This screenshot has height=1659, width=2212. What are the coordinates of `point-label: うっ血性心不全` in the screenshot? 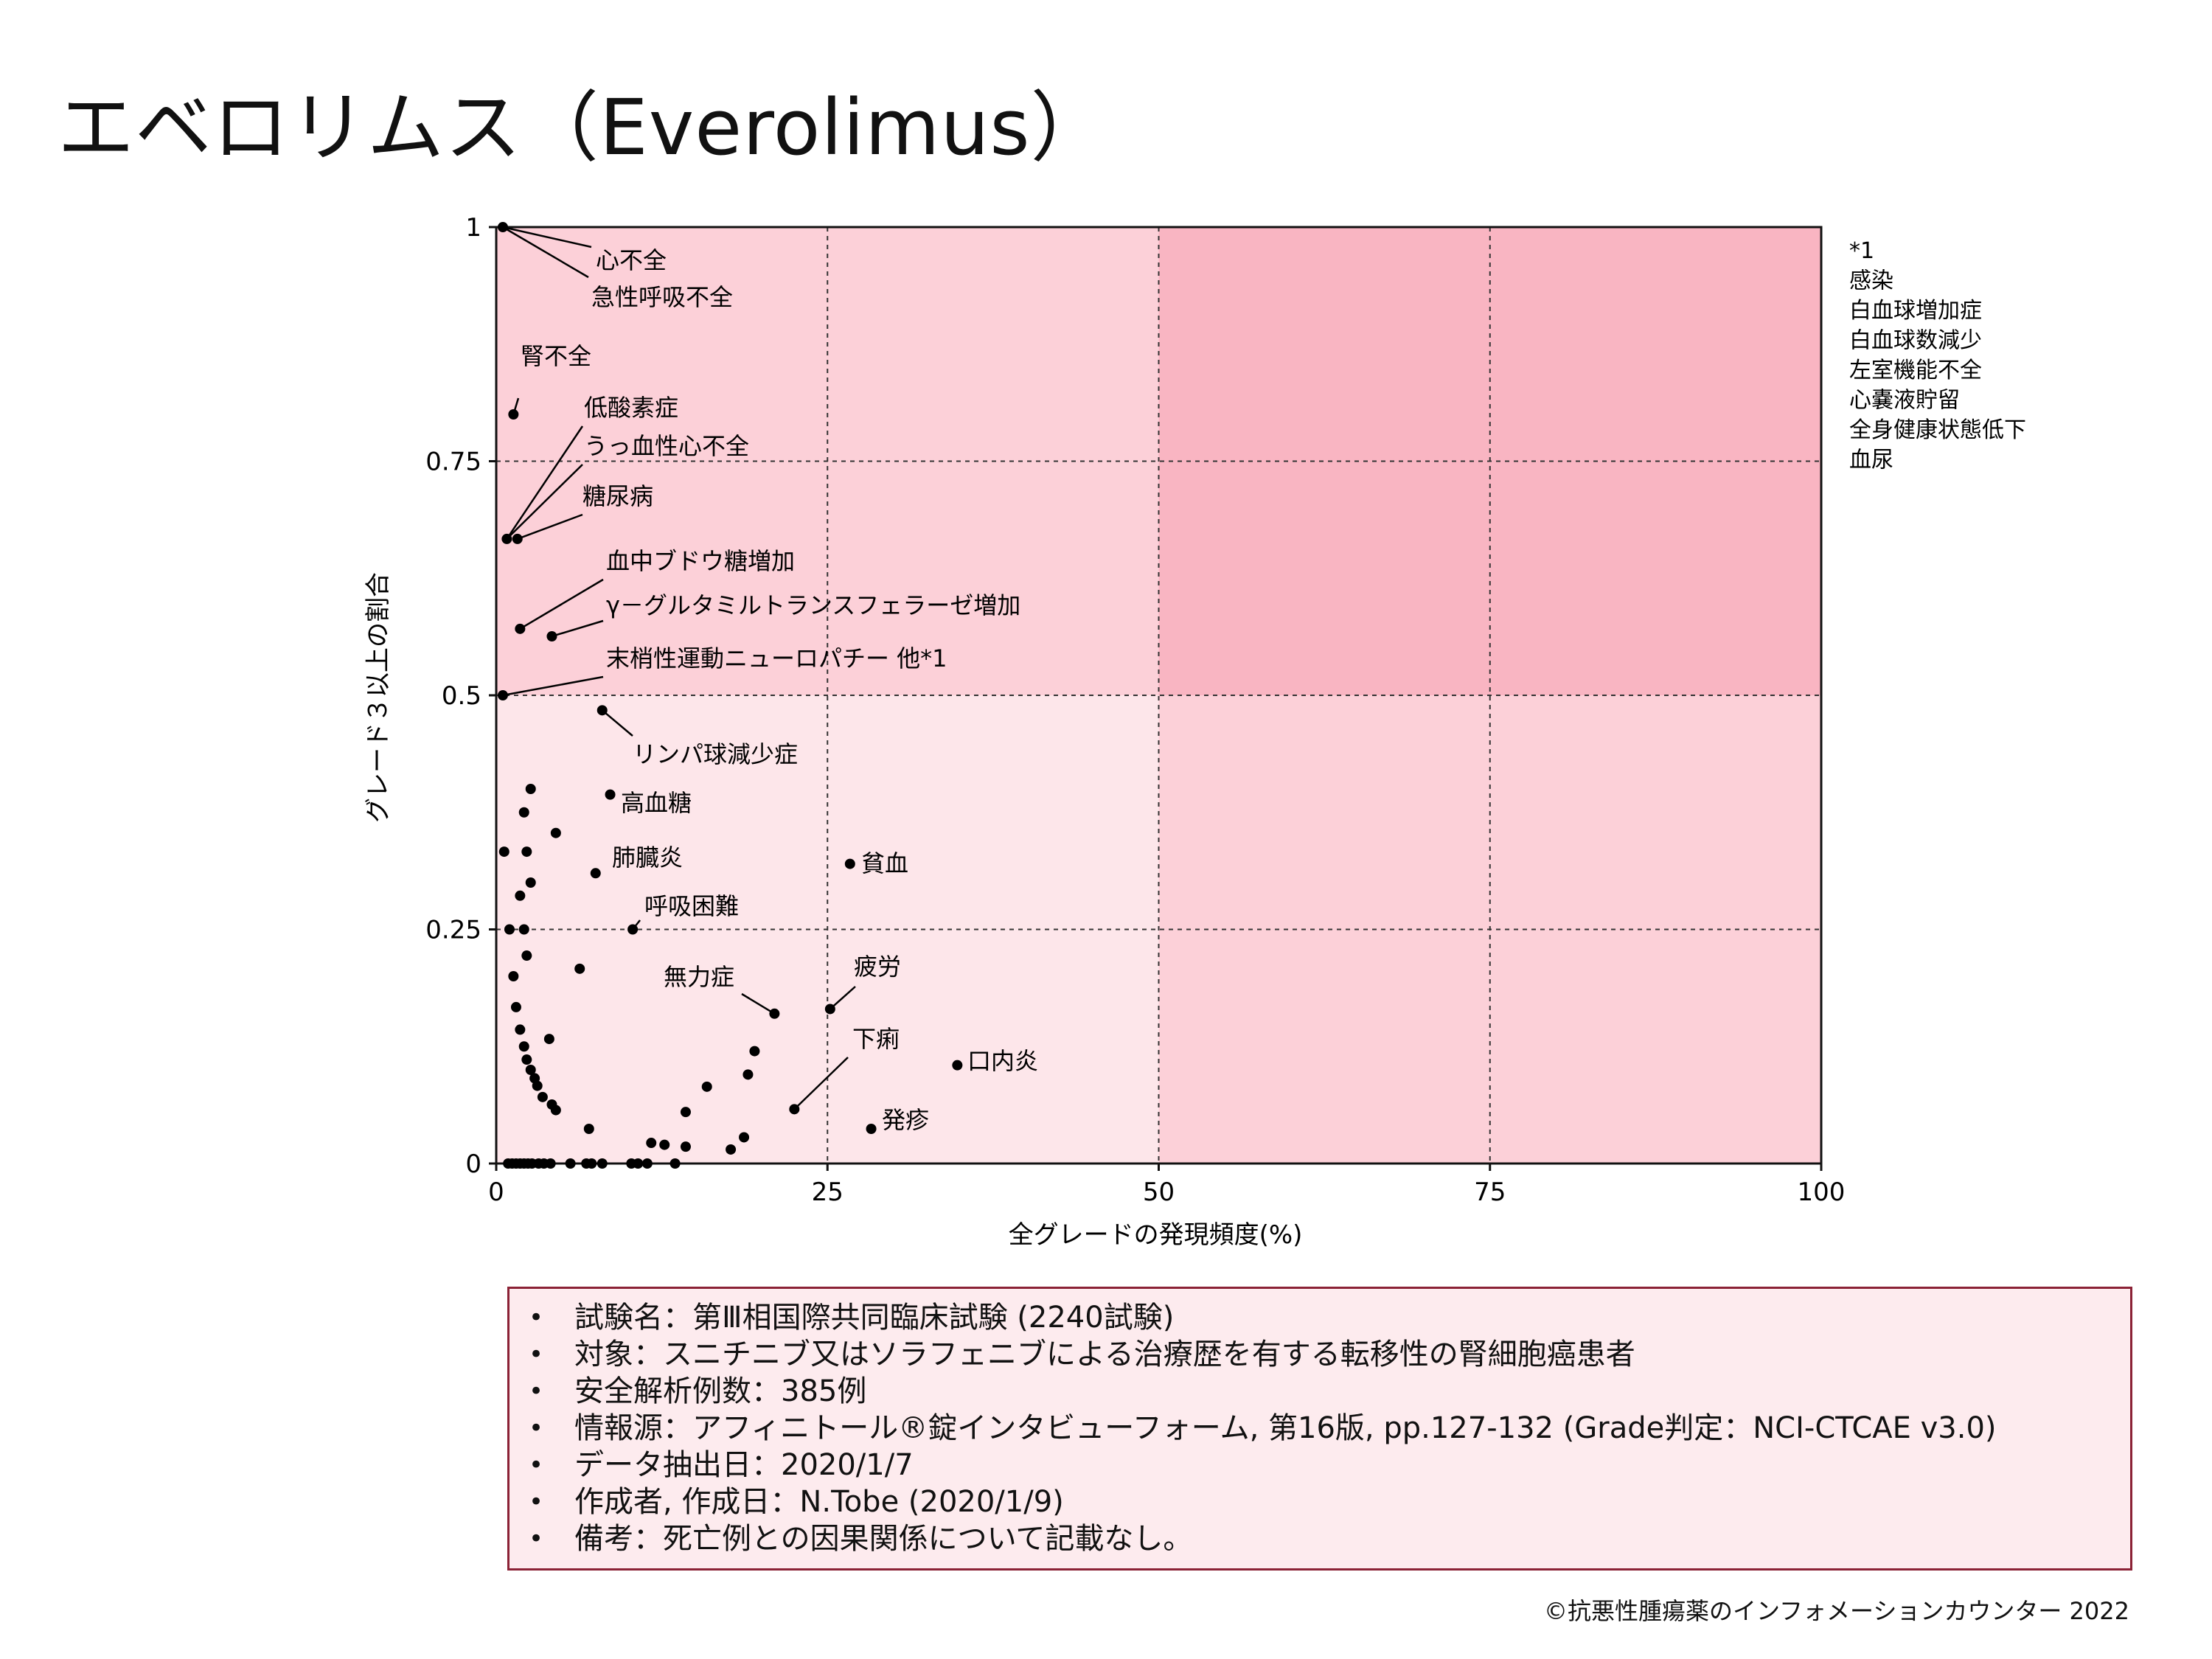 It's located at (666, 446).